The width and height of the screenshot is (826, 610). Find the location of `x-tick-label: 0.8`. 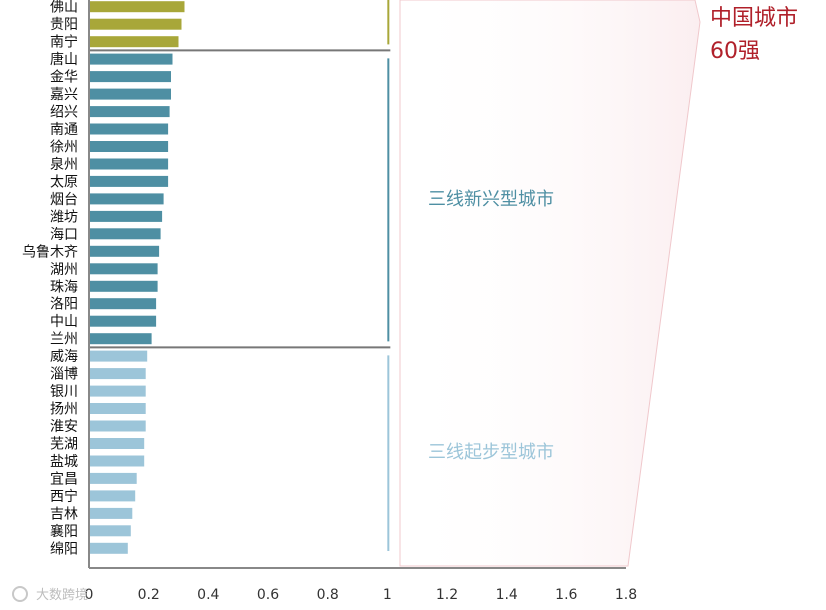

x-tick-label: 0.8 is located at coordinates (328, 595).